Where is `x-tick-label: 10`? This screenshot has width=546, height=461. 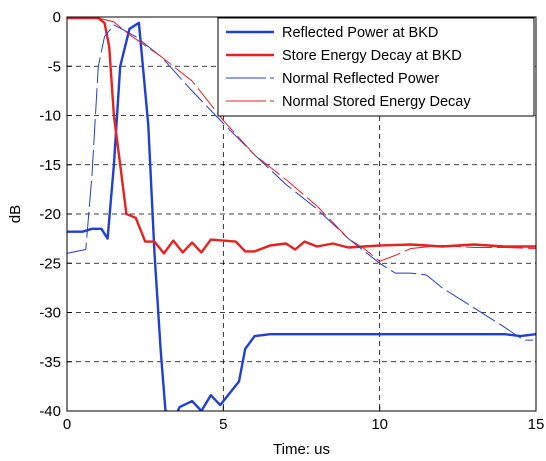
x-tick-label: 10 is located at coordinates (379, 424).